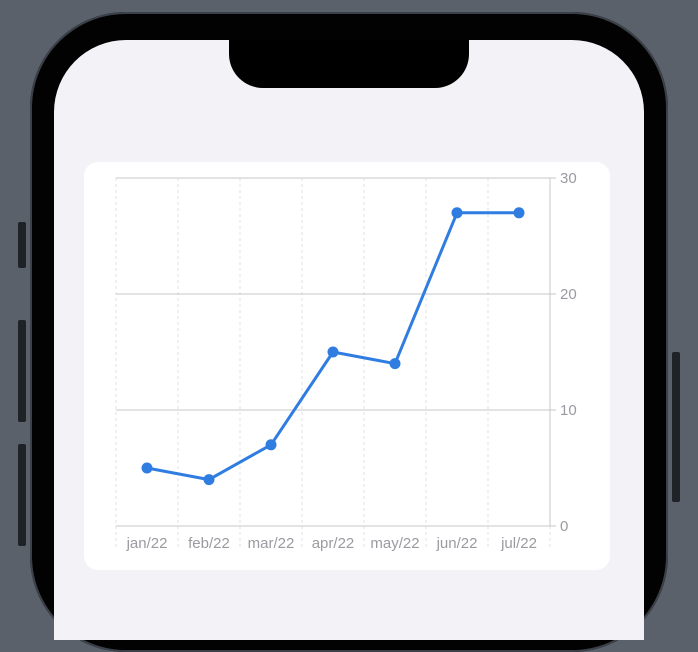 Image resolution: width=698 pixels, height=652 pixels. Describe the element at coordinates (676, 427) in the screenshot. I see `power-button` at that location.